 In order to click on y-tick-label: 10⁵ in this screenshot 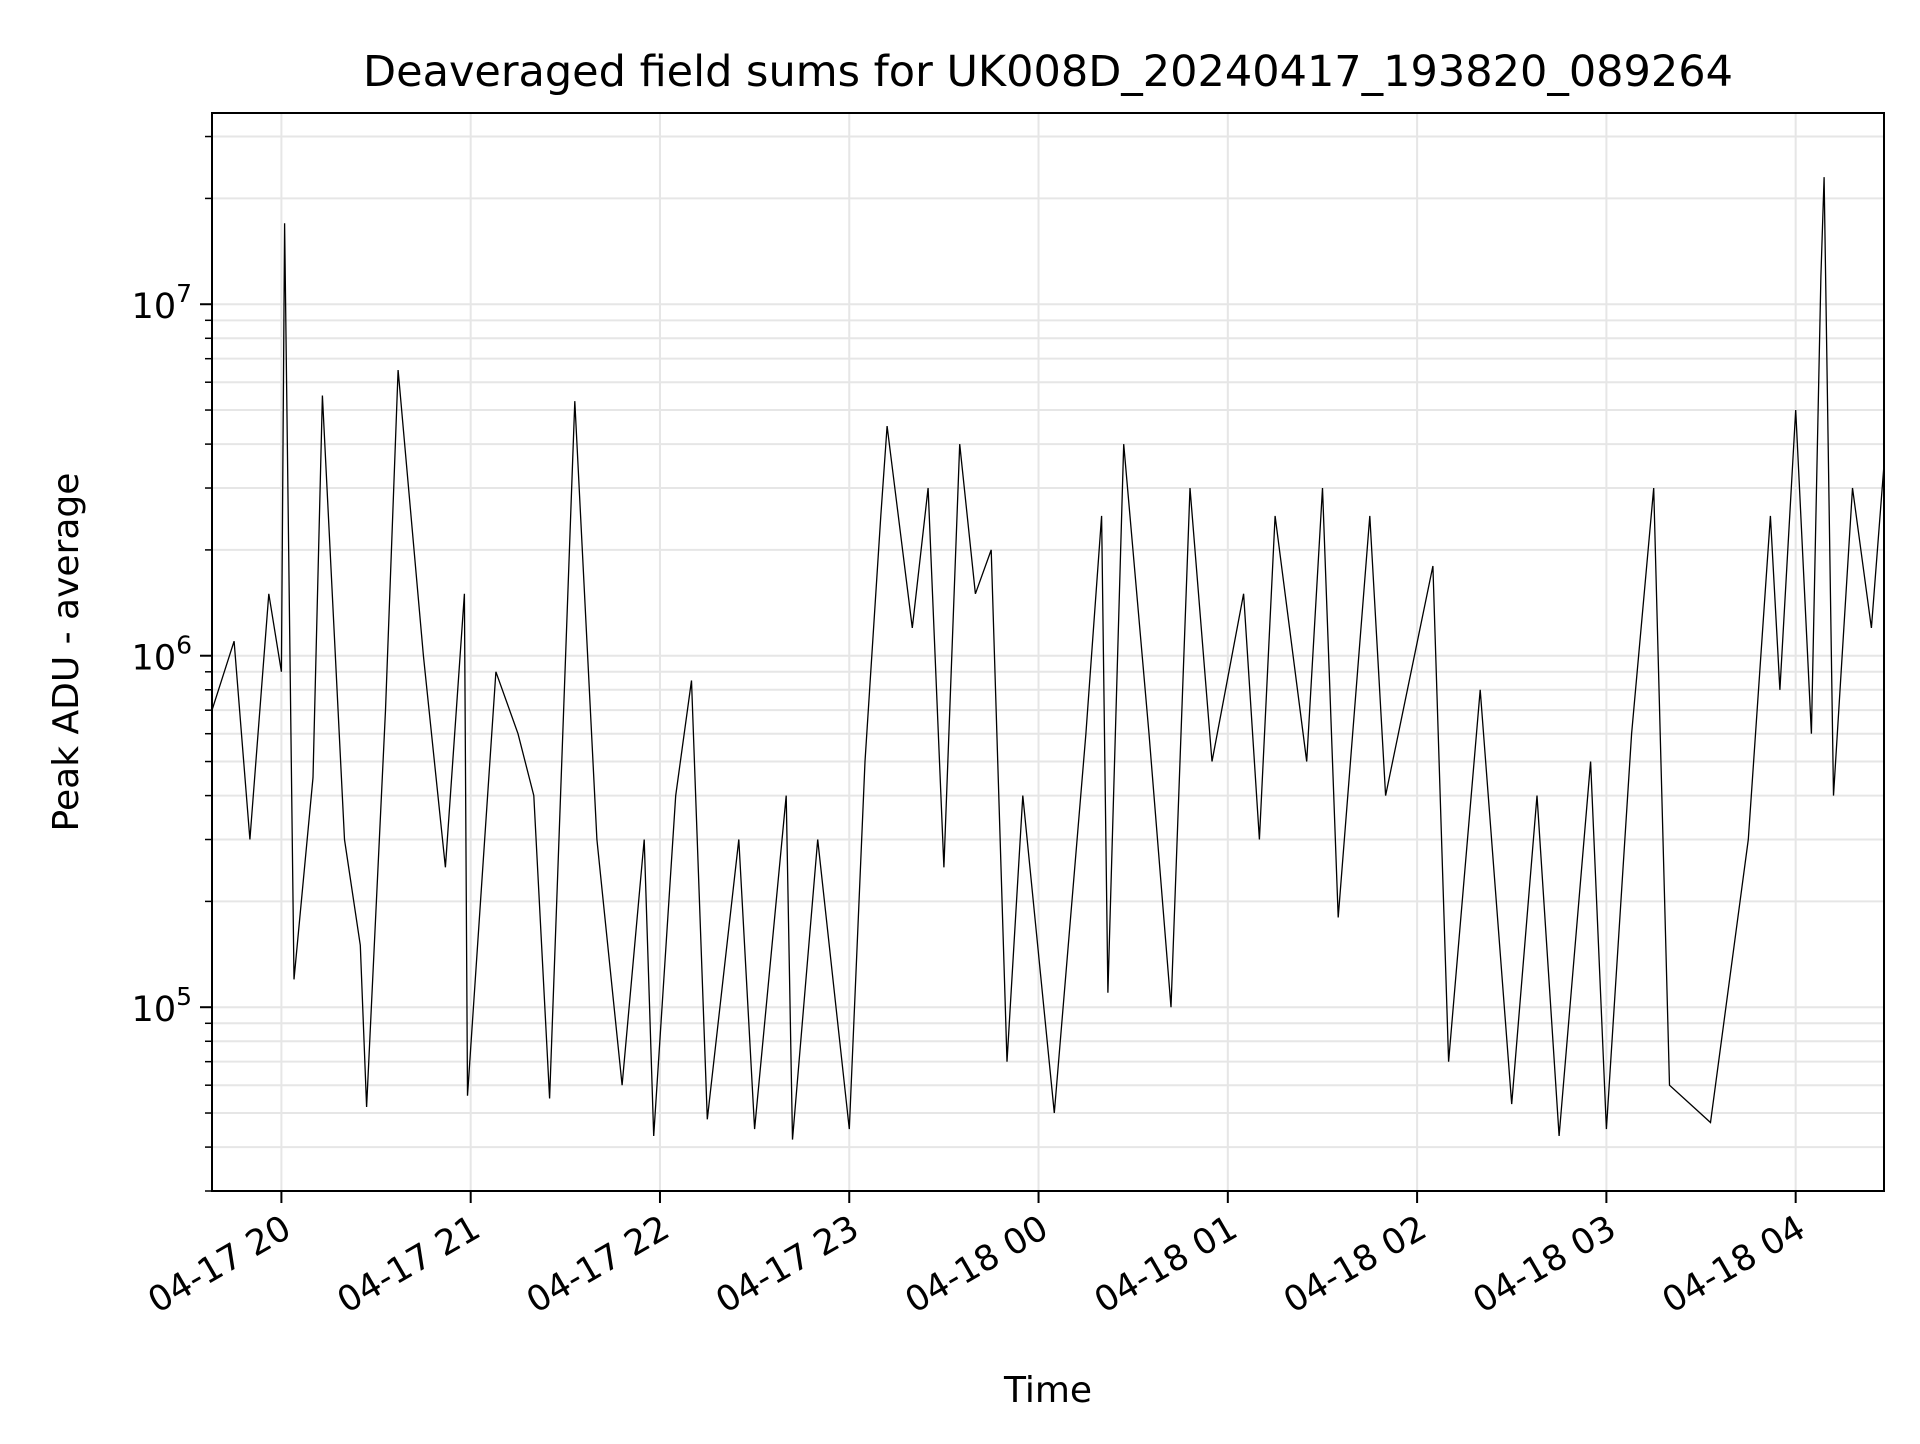, I will do `click(162, 1006)`.